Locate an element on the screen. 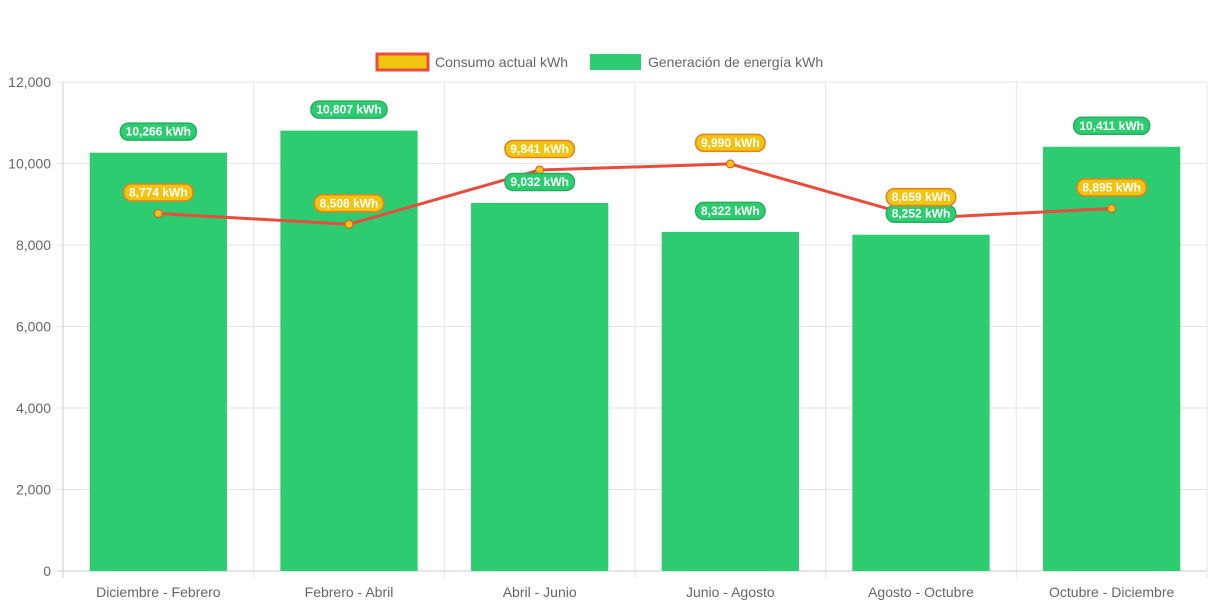  x-tick-label: Junio - Agosto is located at coordinates (730, 592).